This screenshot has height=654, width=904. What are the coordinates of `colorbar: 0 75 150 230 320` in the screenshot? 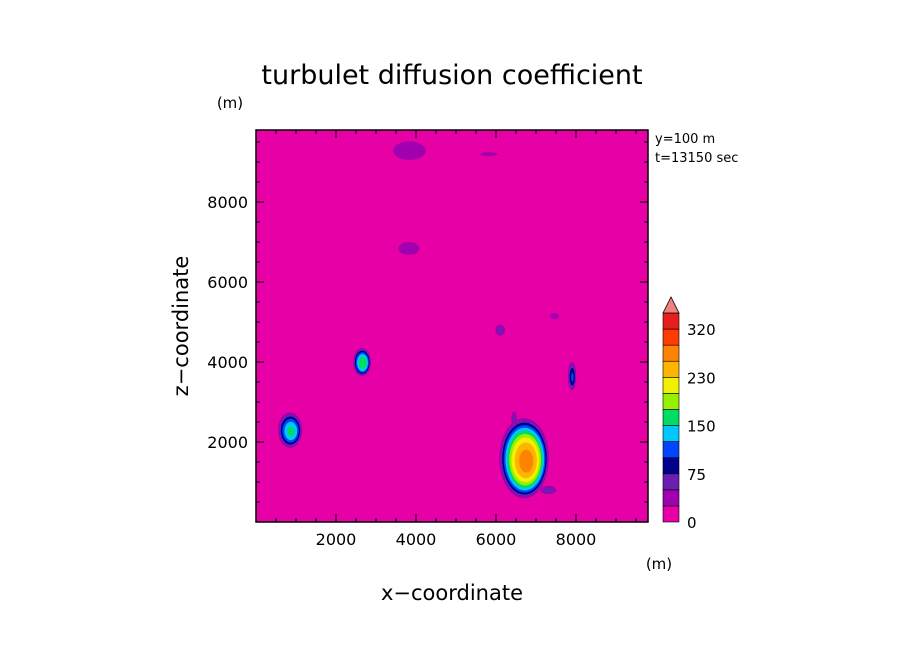 It's located at (689, 414).